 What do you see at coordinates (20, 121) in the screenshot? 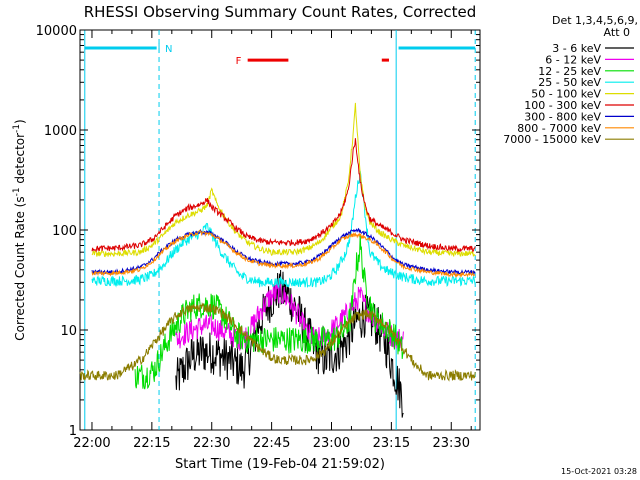
I see `y-axis-label-end: )` at bounding box center [20, 121].